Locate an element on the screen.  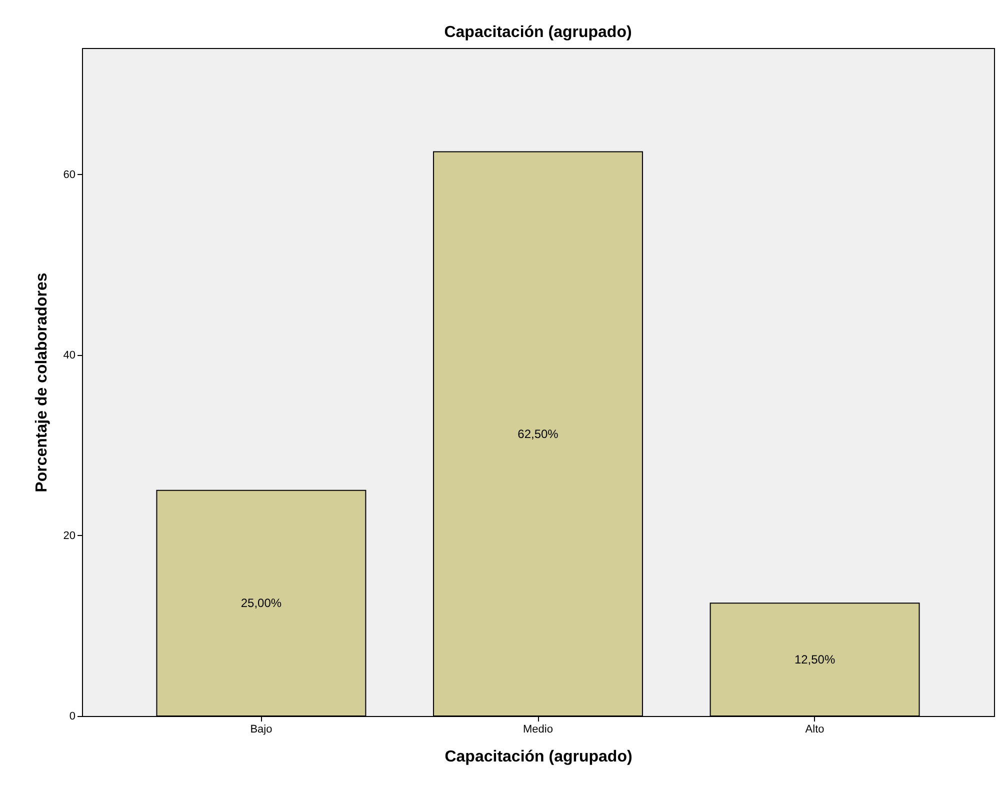
y-axis-title: Porcentaje de colaboradores is located at coordinates (41, 382).